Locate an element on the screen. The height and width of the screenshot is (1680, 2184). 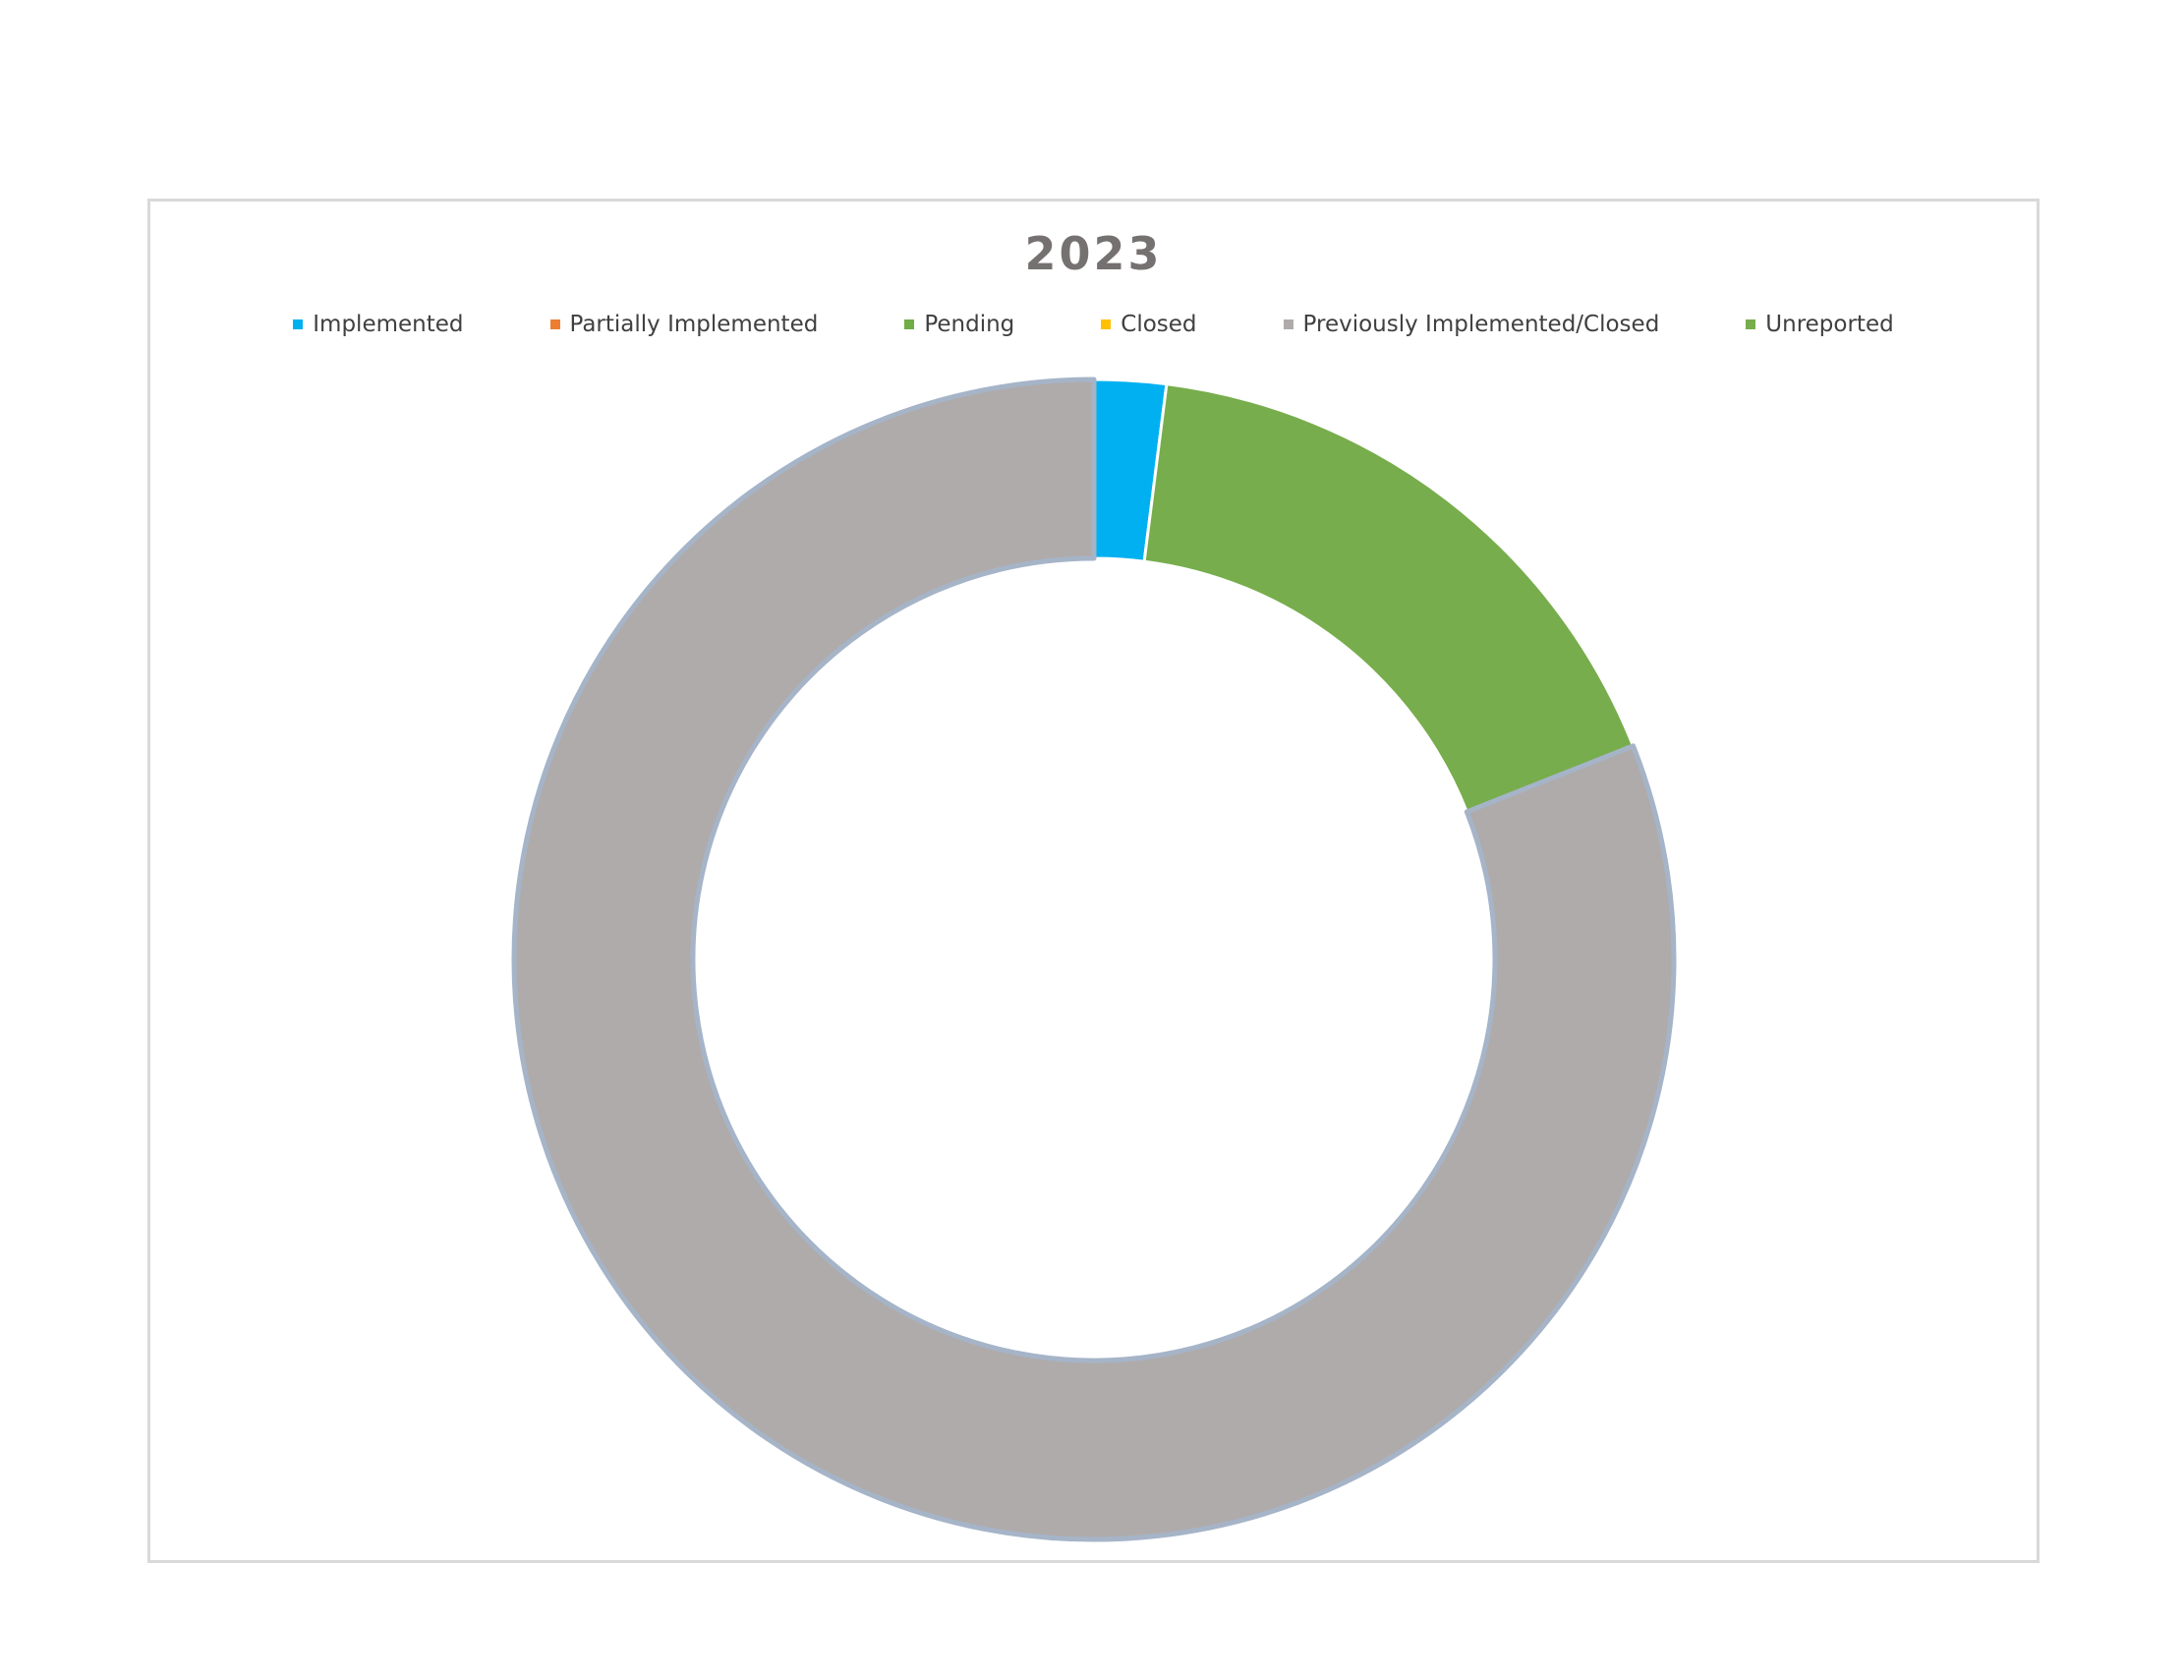
chart-title: 2023 is located at coordinates (1093, 253).